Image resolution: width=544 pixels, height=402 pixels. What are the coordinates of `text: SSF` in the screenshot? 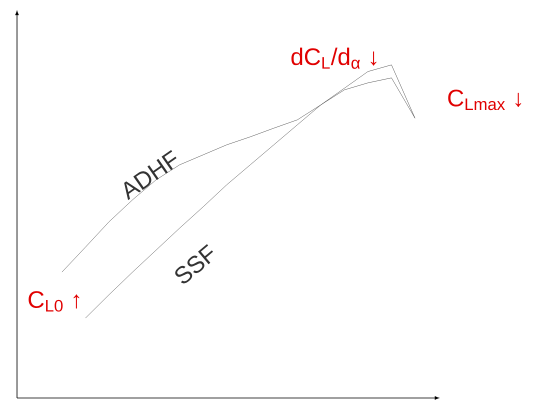 It's located at (194, 264).